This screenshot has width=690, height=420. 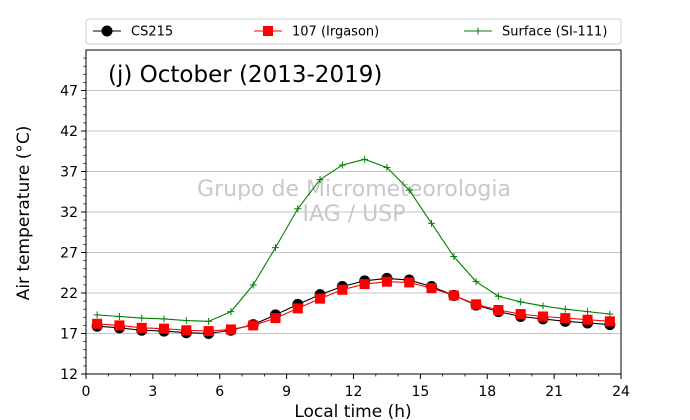 What do you see at coordinates (335, 32) in the screenshot?
I see `legend-label: 107 (Irgason)` at bounding box center [335, 32].